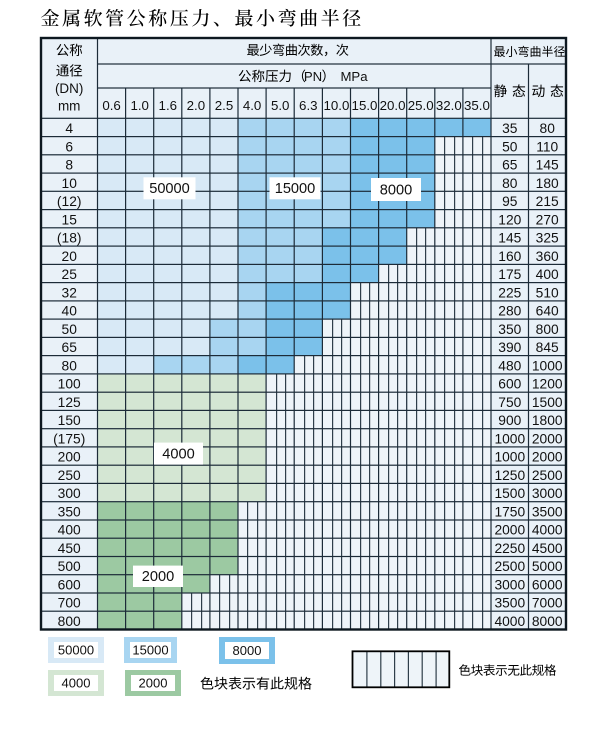 This screenshot has width=600, height=743. Describe the element at coordinates (69, 566) in the screenshot. I see `svg-text: 500` at that location.